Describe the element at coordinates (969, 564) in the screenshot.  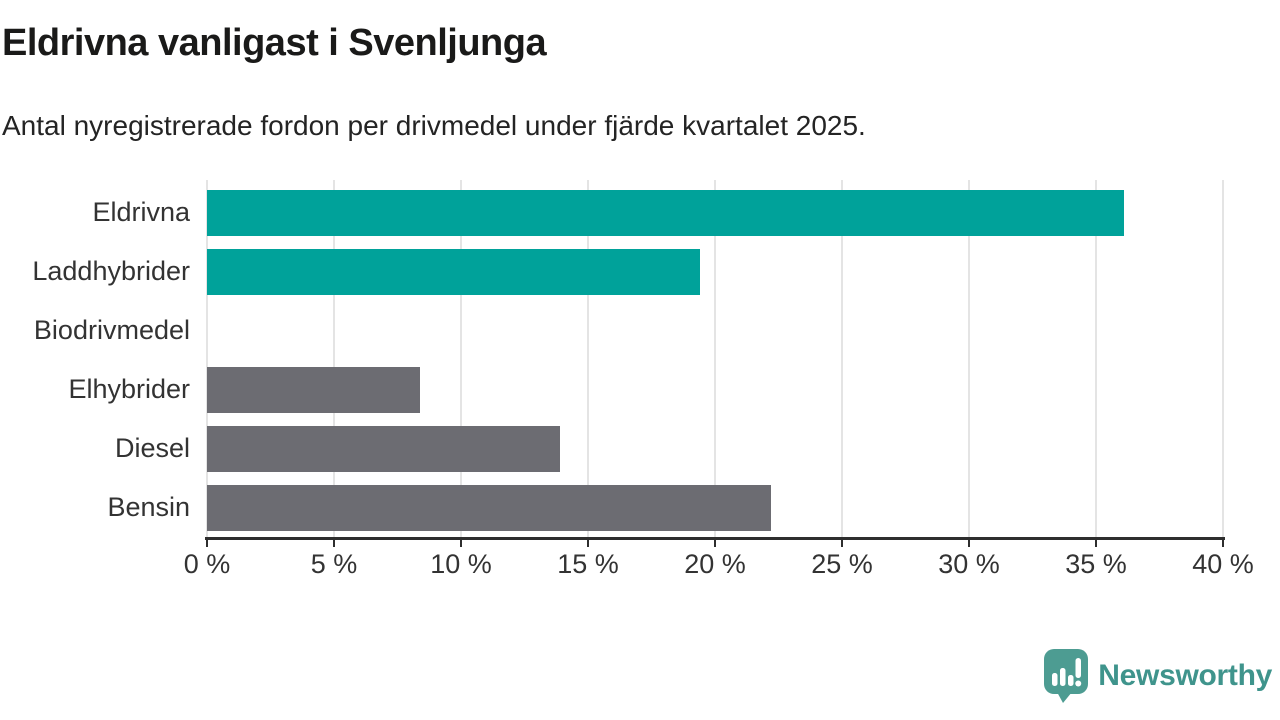
I see `x-tick-label: 30 %` at that location.